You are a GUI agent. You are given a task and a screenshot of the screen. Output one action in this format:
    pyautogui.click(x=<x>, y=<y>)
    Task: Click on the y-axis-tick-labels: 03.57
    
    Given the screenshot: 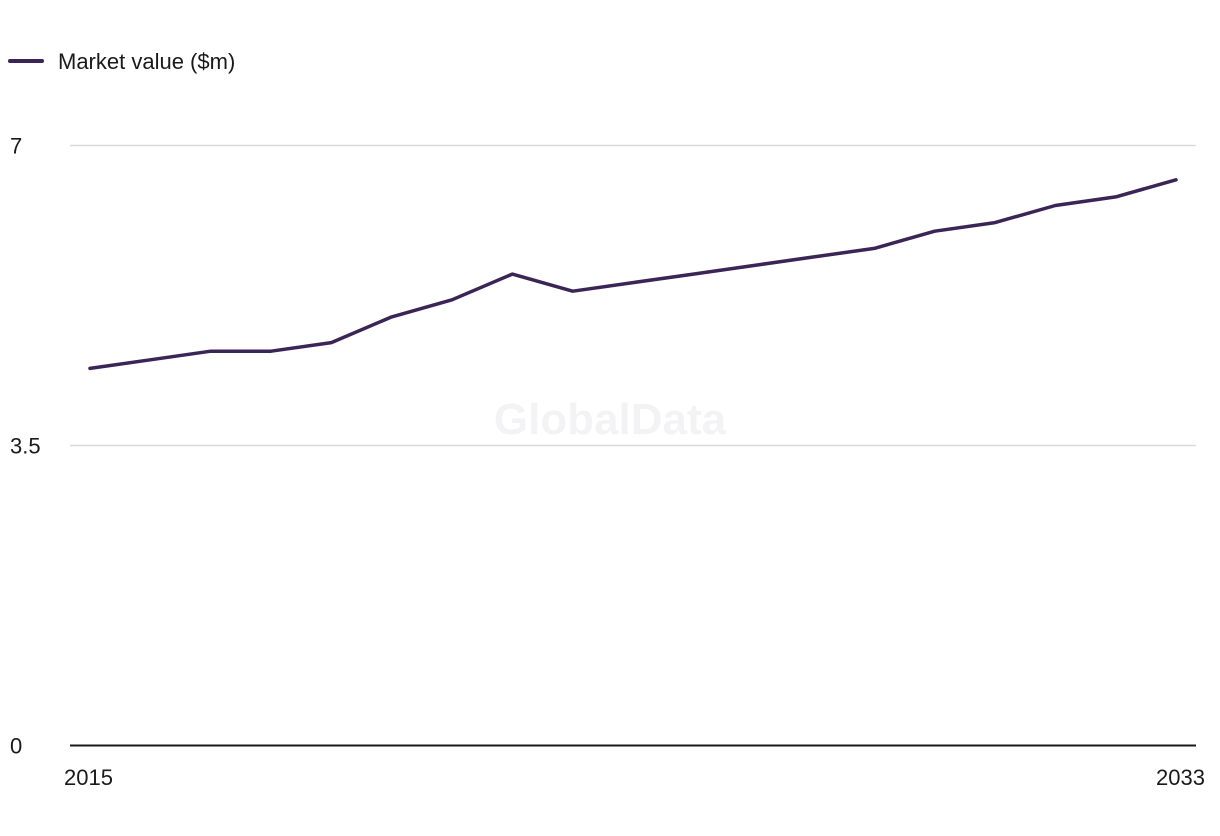 What is the action you would take?
    pyautogui.click(x=25, y=446)
    